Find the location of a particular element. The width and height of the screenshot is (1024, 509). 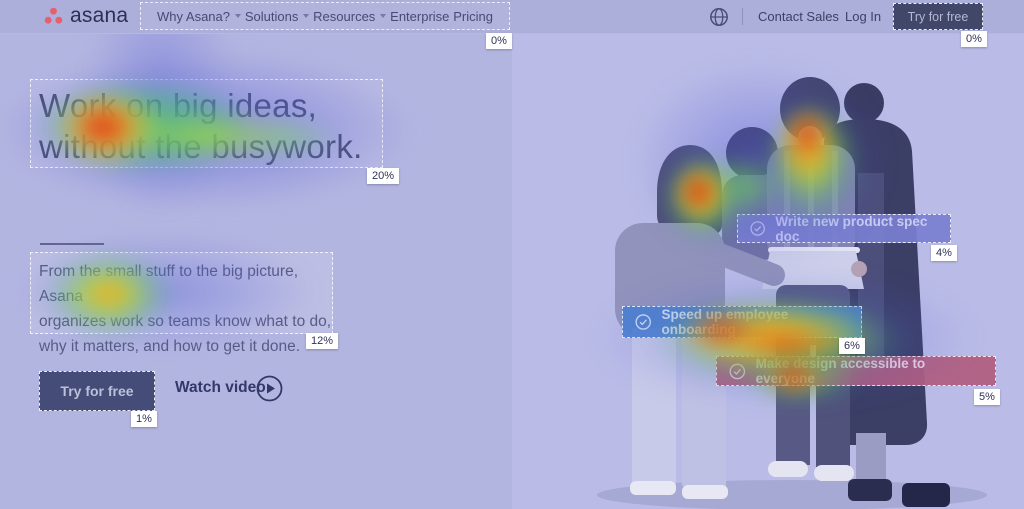

nav-item-pricing: Pricing is located at coordinates (473, 16).